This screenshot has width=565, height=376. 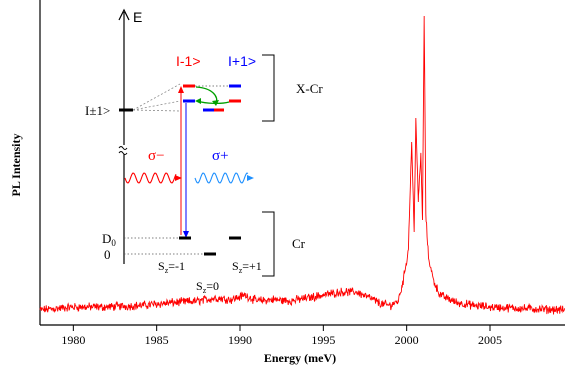 What do you see at coordinates (207, 287) in the screenshot?
I see `sz-zero-label: Sz=0` at bounding box center [207, 287].